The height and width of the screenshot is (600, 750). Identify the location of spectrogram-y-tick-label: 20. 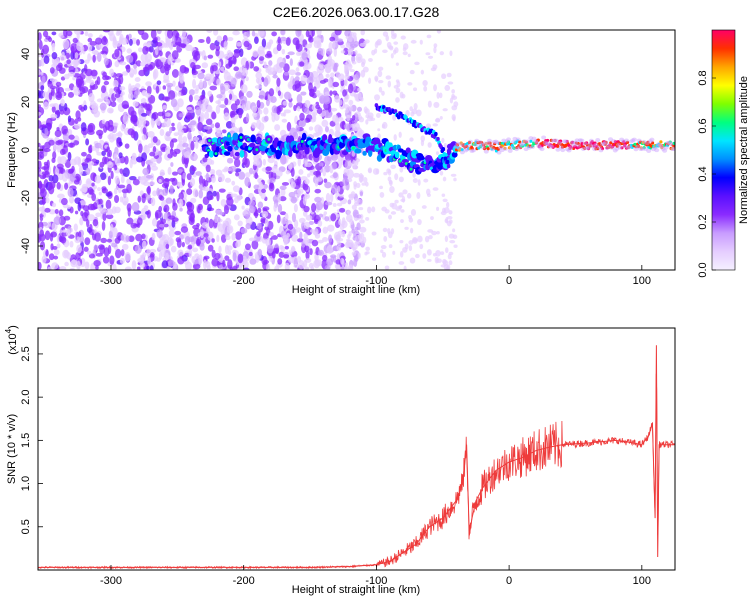
(26, 102).